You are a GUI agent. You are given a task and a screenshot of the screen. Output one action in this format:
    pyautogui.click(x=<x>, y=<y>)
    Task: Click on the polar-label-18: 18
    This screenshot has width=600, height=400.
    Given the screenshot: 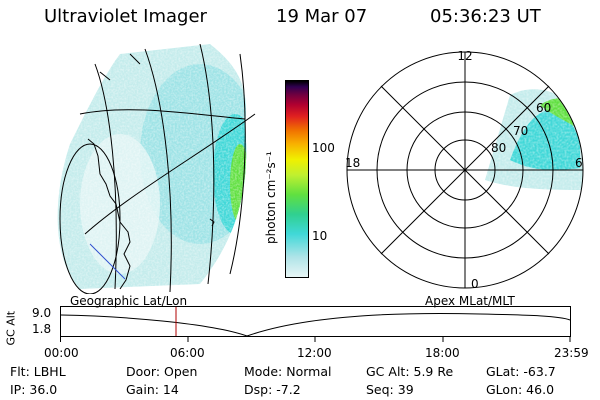 What is the action you would take?
    pyautogui.click(x=352, y=163)
    